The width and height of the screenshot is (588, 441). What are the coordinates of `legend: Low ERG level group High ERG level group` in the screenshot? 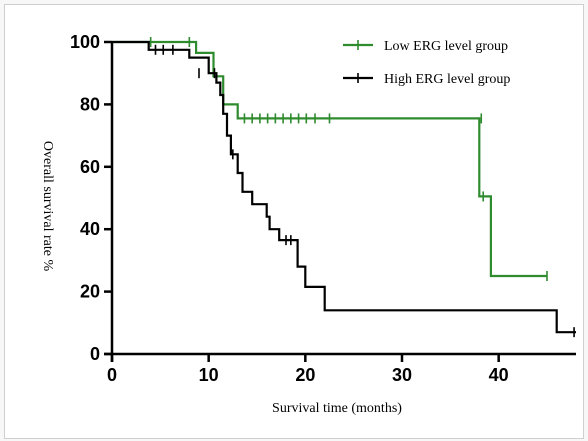 It's located at (426, 63).